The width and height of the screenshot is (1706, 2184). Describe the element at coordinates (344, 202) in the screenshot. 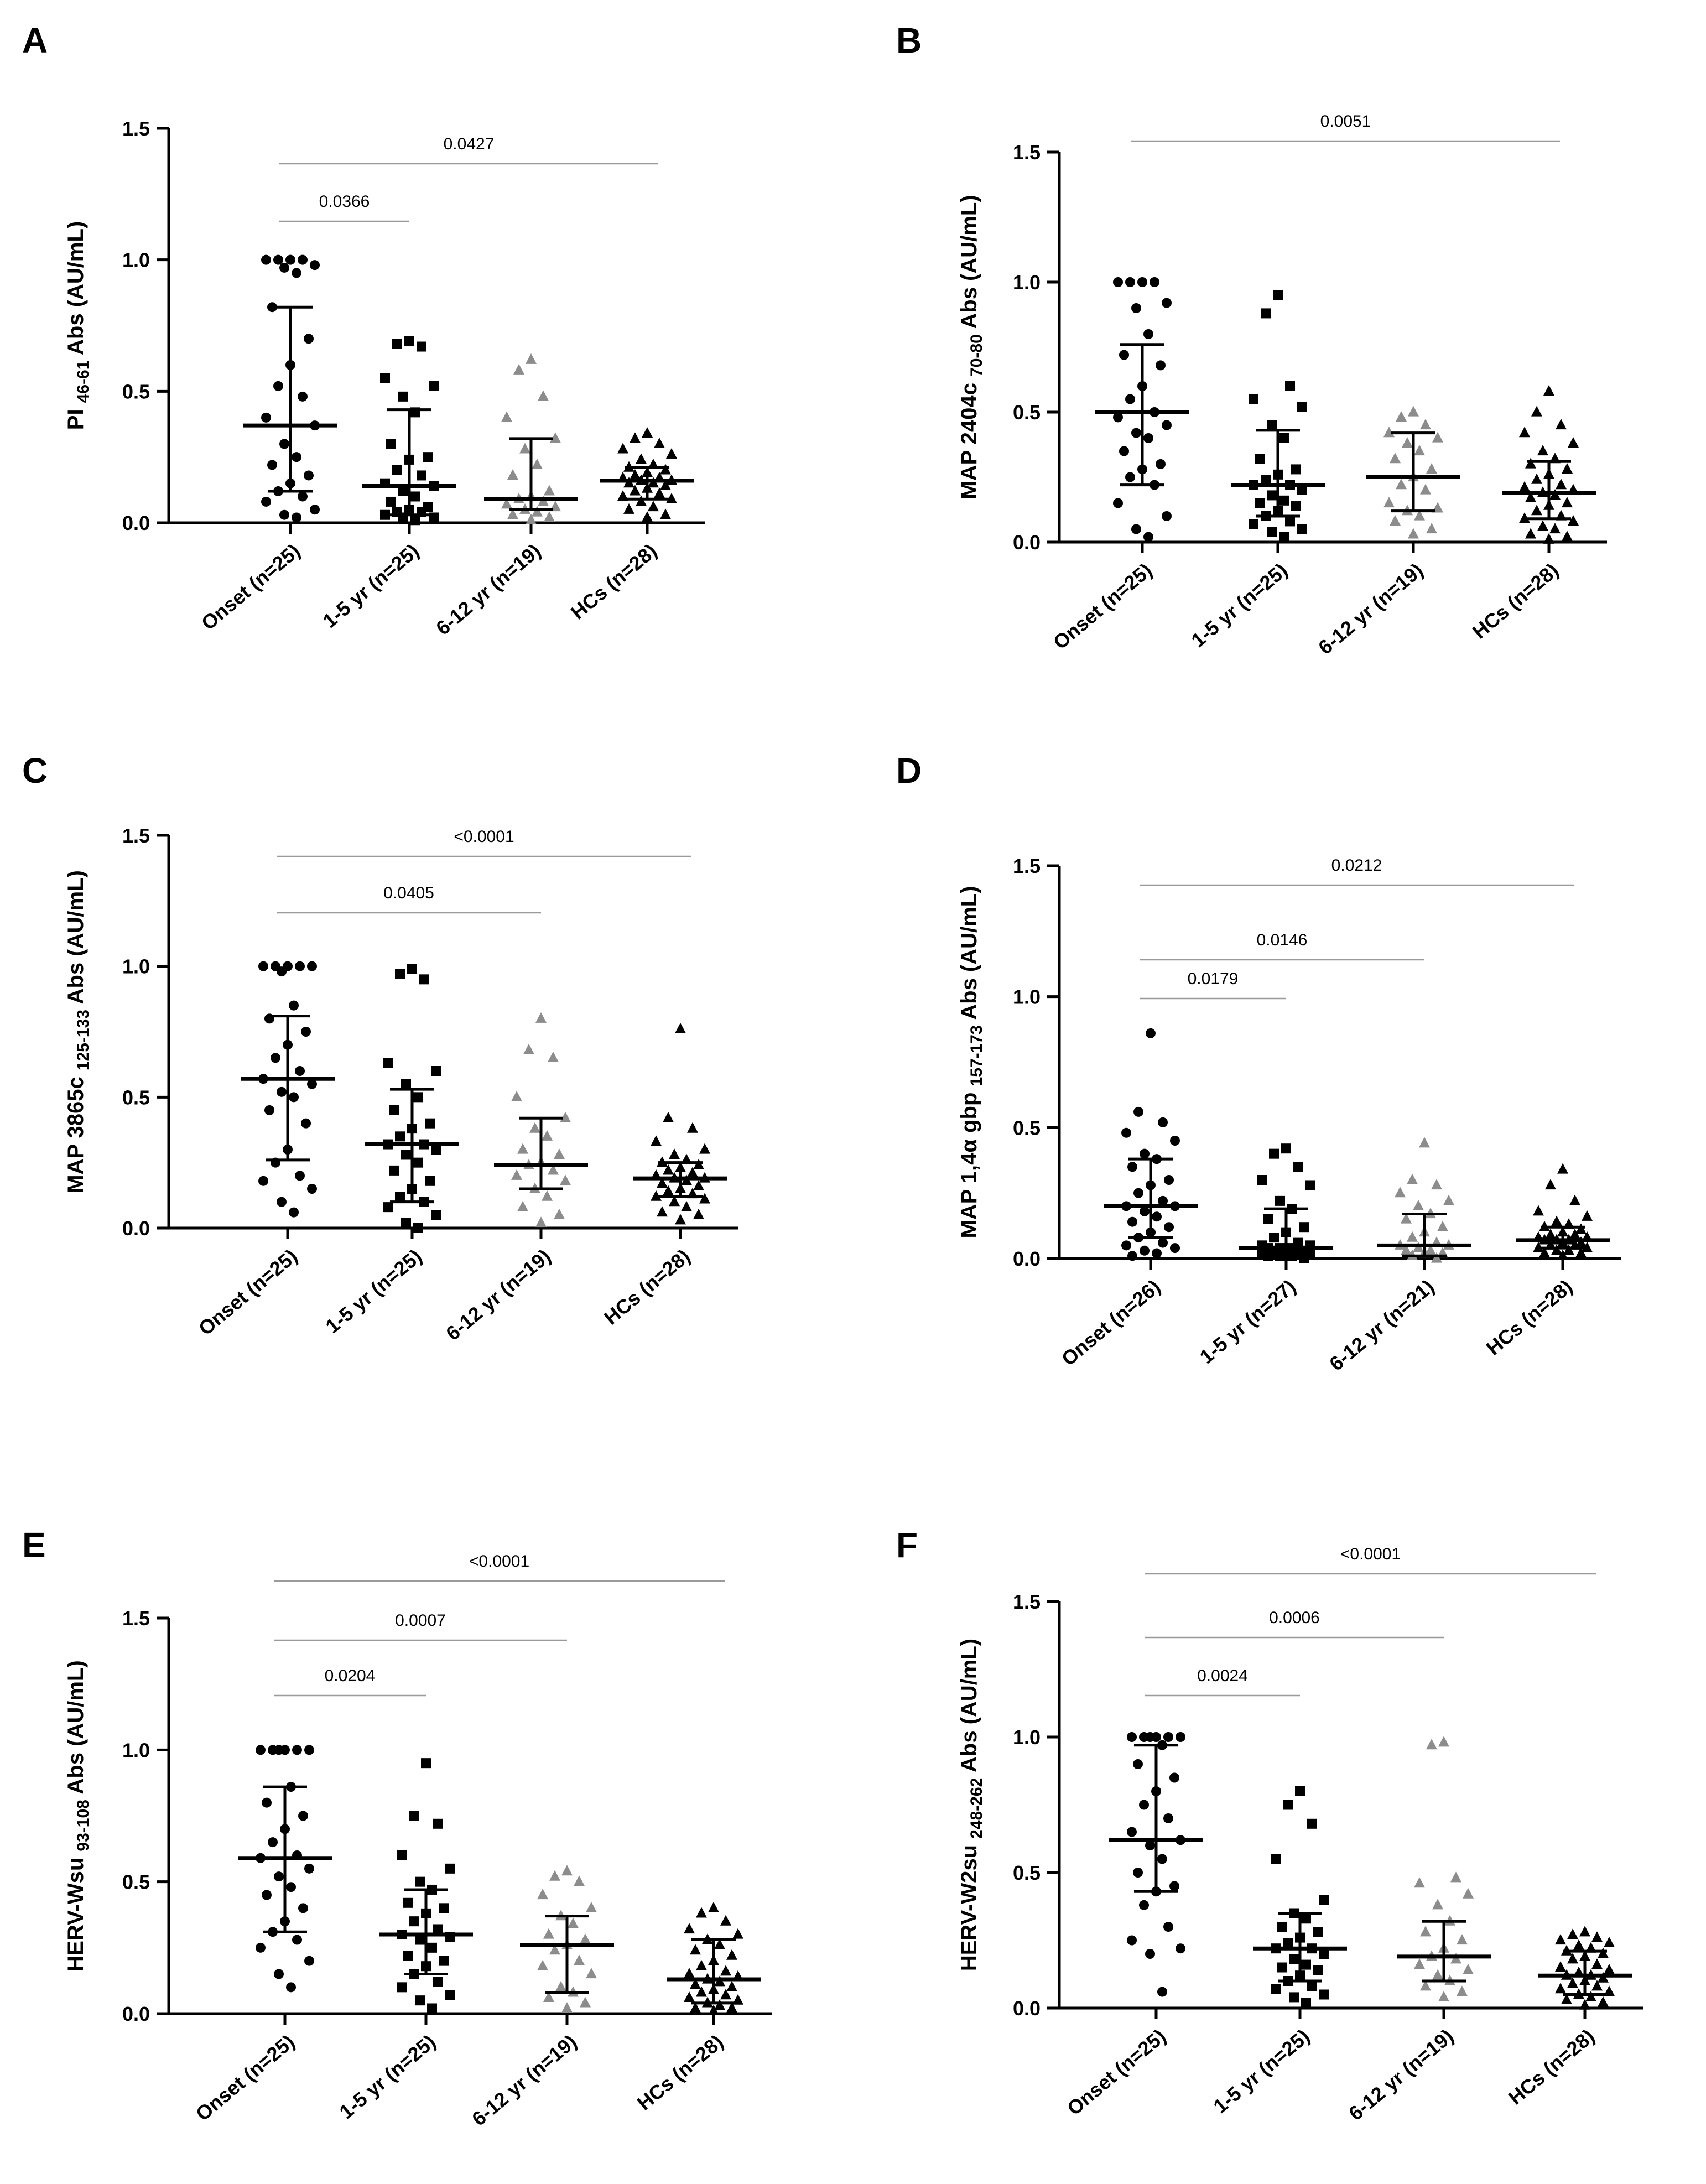

I see `p-value-label: 0.0366` at that location.